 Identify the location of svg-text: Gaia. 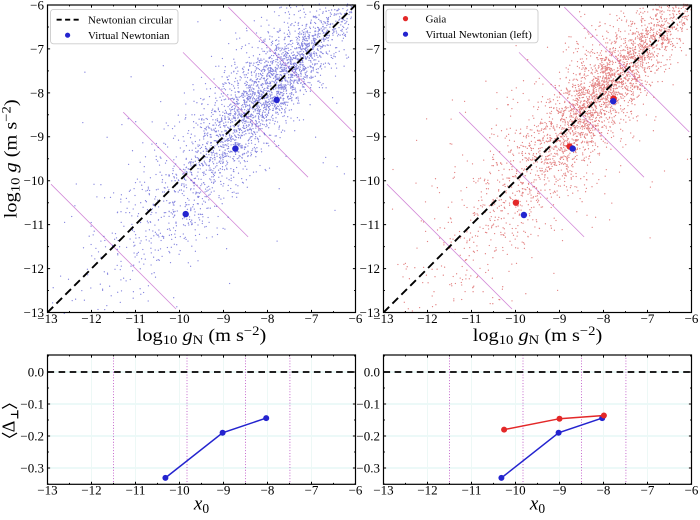
(436, 19).